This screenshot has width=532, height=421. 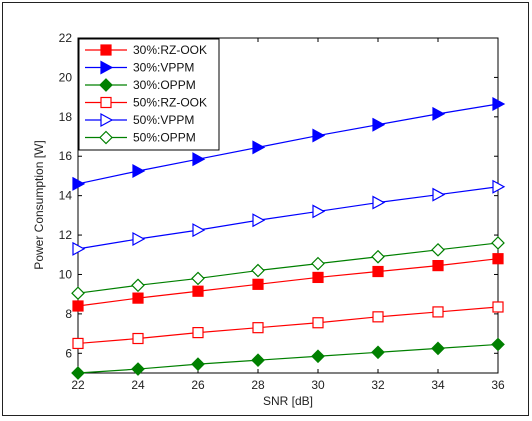 What do you see at coordinates (378, 385) in the screenshot?
I see `x-tick-label: 32` at bounding box center [378, 385].